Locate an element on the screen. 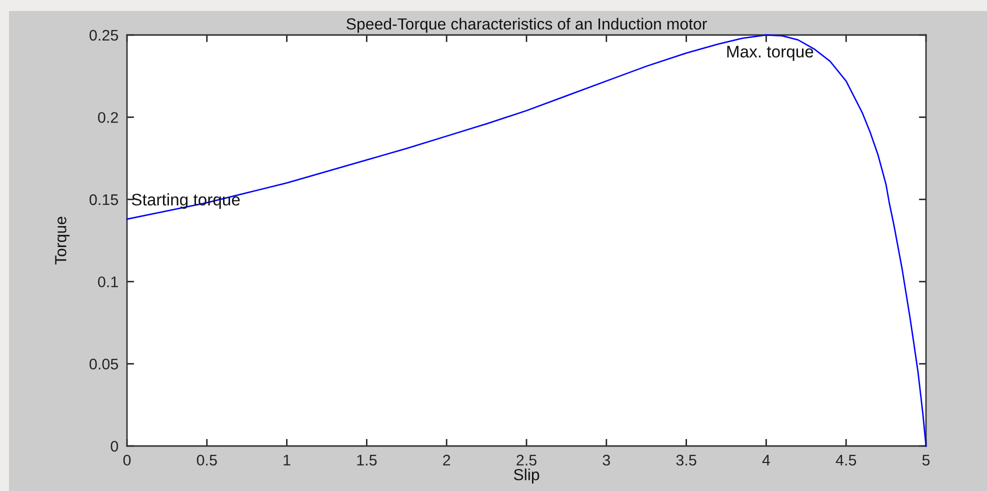 Image resolution: width=987 pixels, height=491 pixels. x-tick-label: 5 is located at coordinates (926, 460).